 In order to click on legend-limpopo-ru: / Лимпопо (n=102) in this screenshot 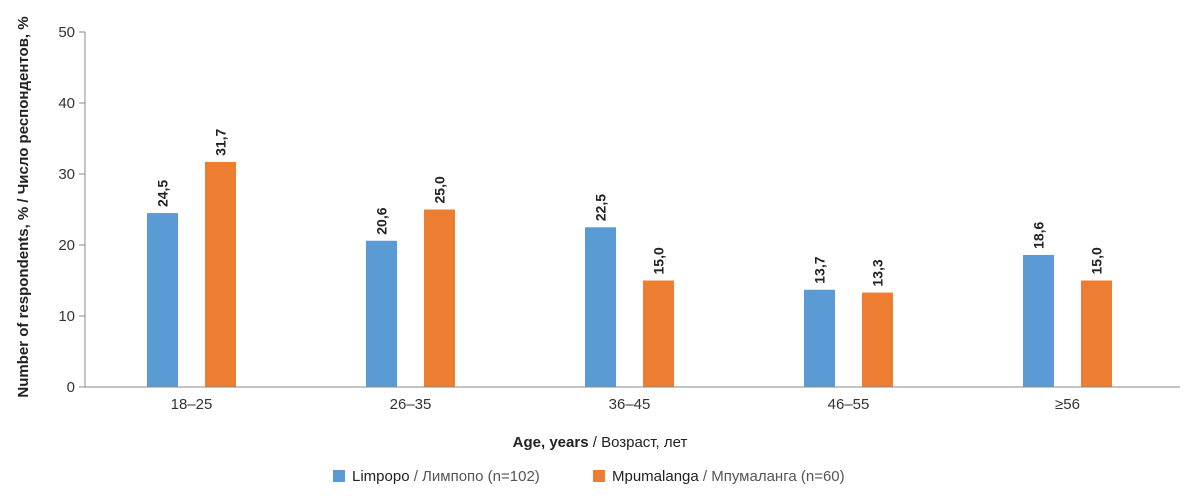, I will do `click(477, 476)`.